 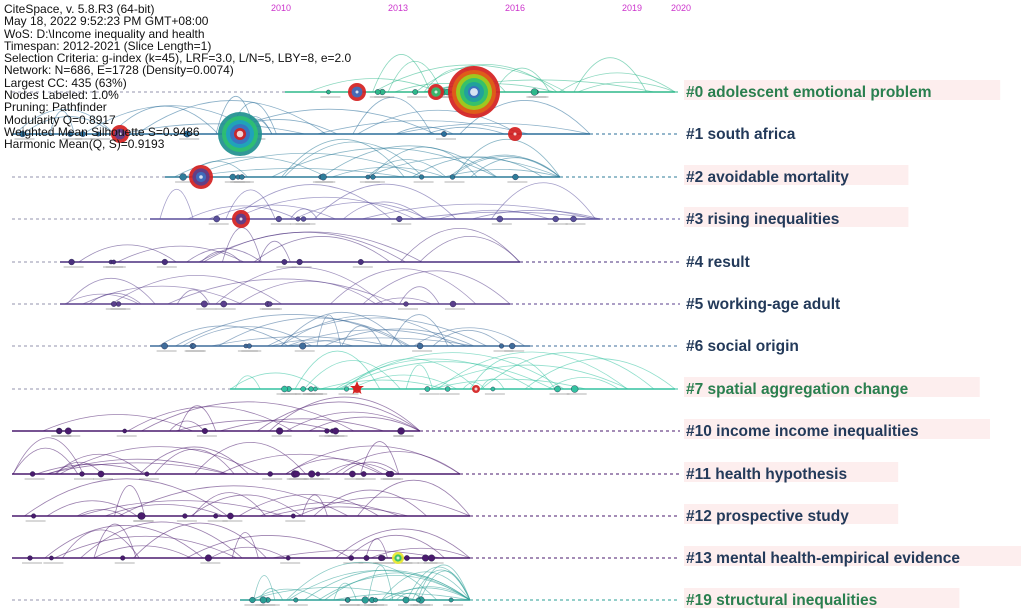 I want to click on cluster-lane-4: #4 result, so click(x=381, y=249).